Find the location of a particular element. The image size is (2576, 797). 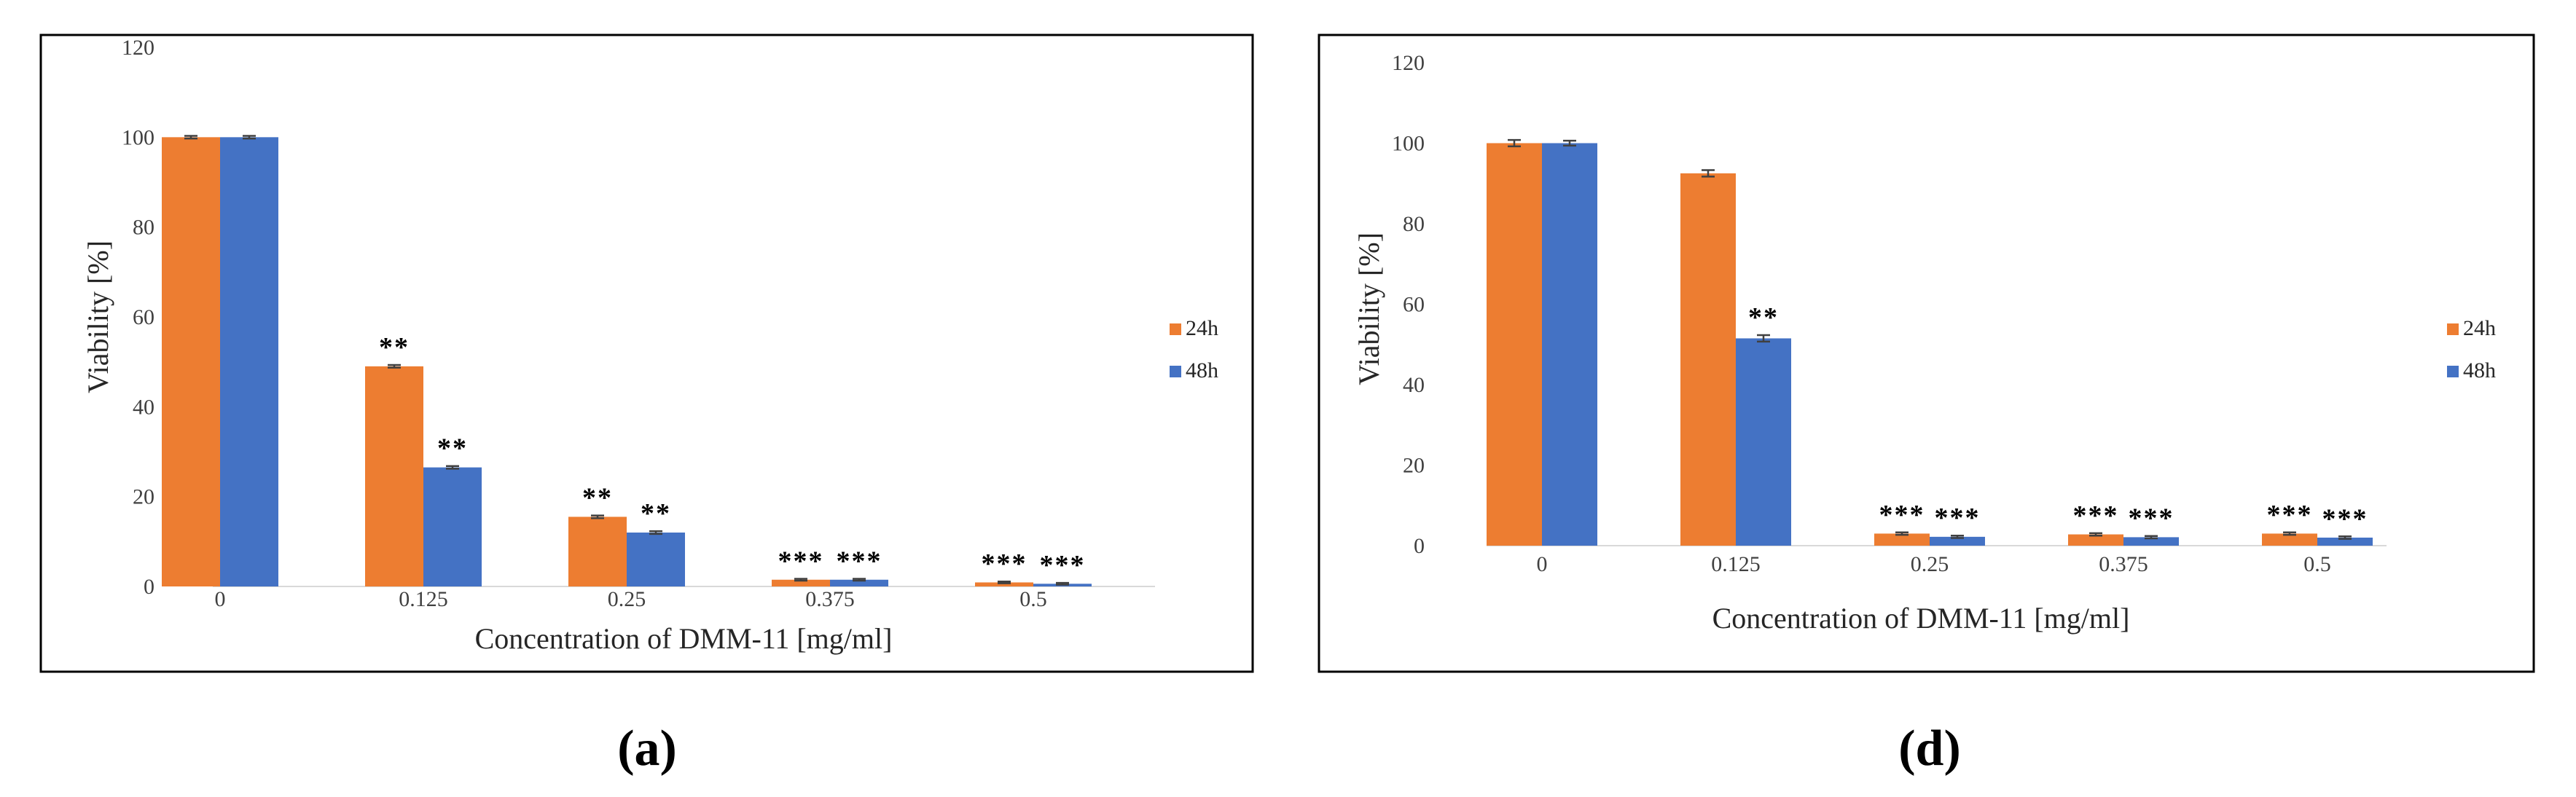

panel-a-bar-24h-0.5 is located at coordinates (1004, 584).